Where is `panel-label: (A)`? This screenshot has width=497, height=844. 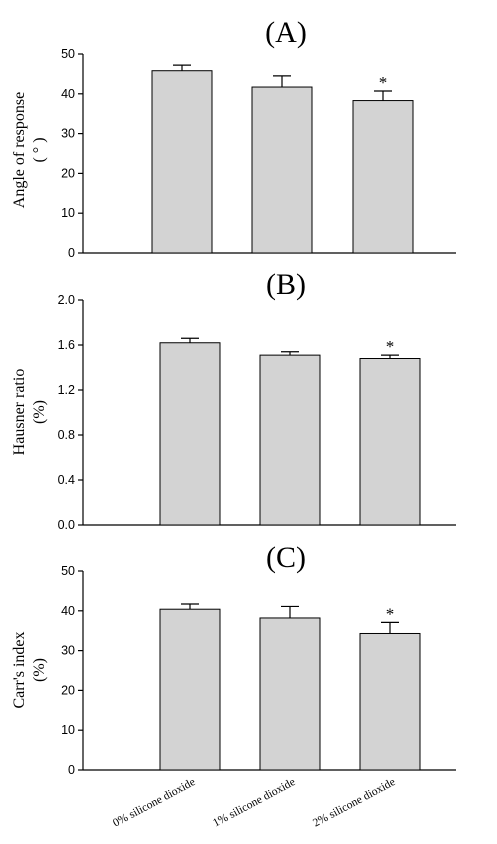
panel-label: (A) is located at coordinates (286, 32).